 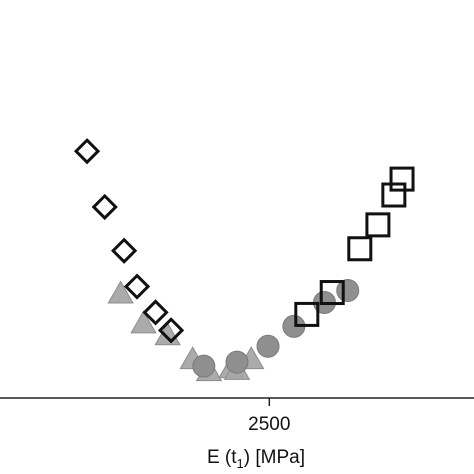 I want to click on x-ticks: 2500, so click(x=269, y=416).